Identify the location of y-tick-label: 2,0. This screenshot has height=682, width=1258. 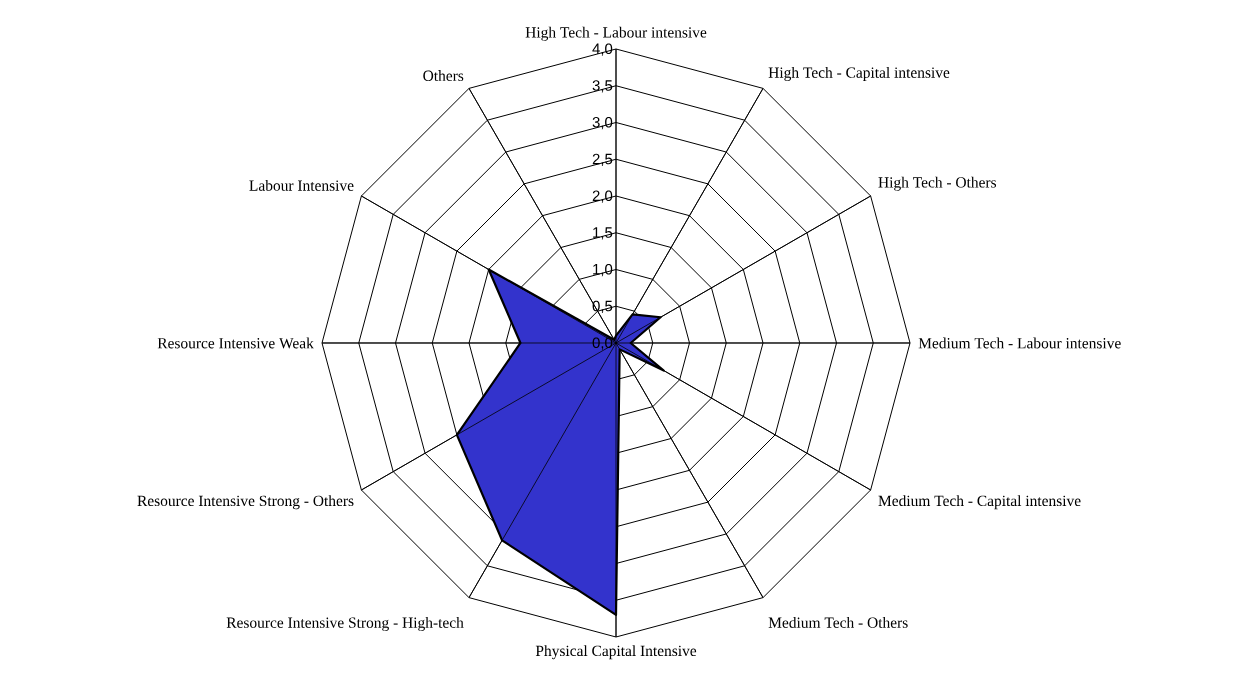
(602, 196).